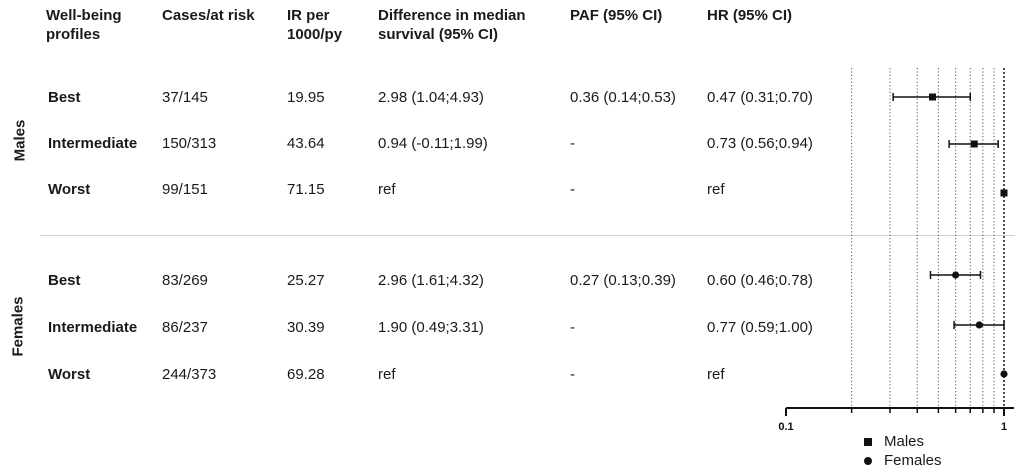 The image size is (1020, 475). What do you see at coordinates (452, 25) in the screenshot?
I see `header-difference: Difference in median survival (95% CI)` at bounding box center [452, 25].